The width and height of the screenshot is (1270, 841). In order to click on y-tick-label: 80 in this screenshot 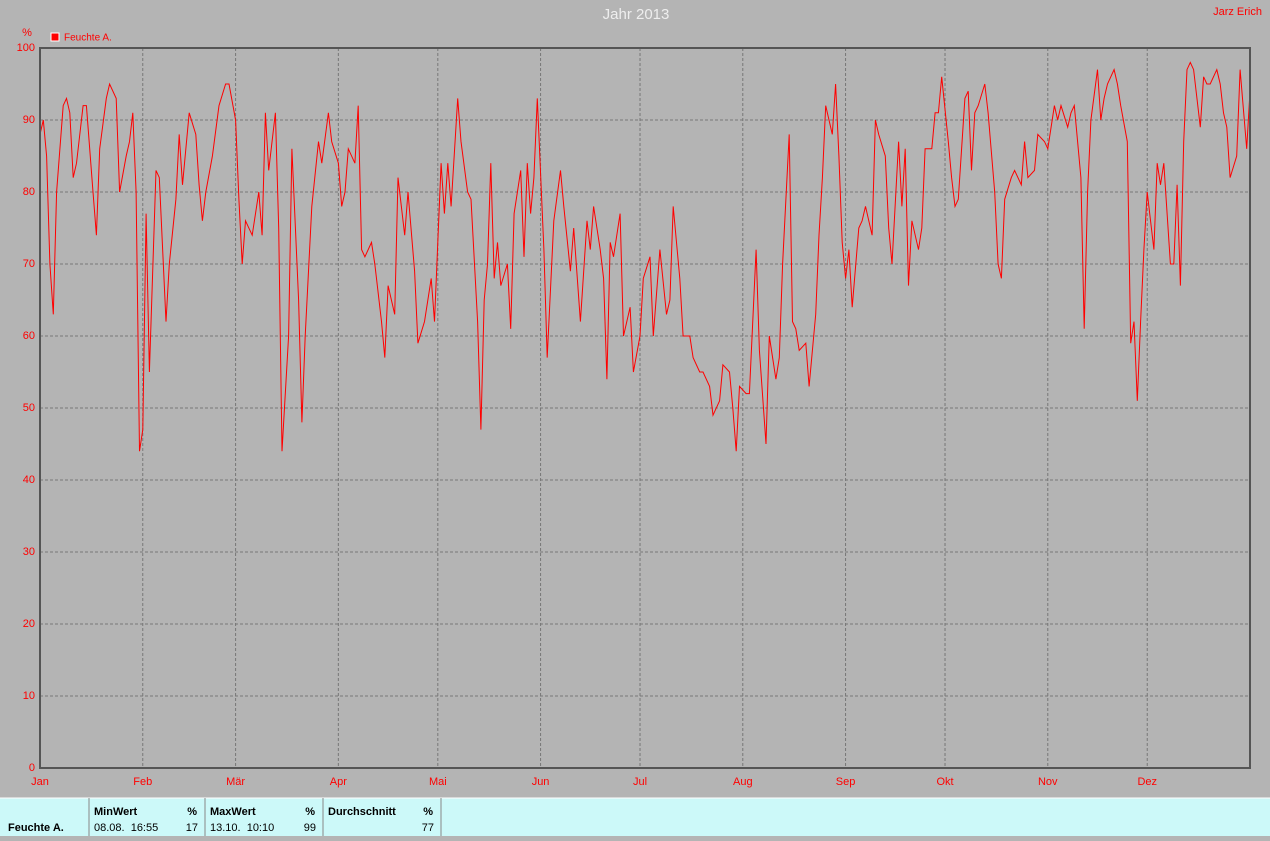, I will do `click(29, 192)`.